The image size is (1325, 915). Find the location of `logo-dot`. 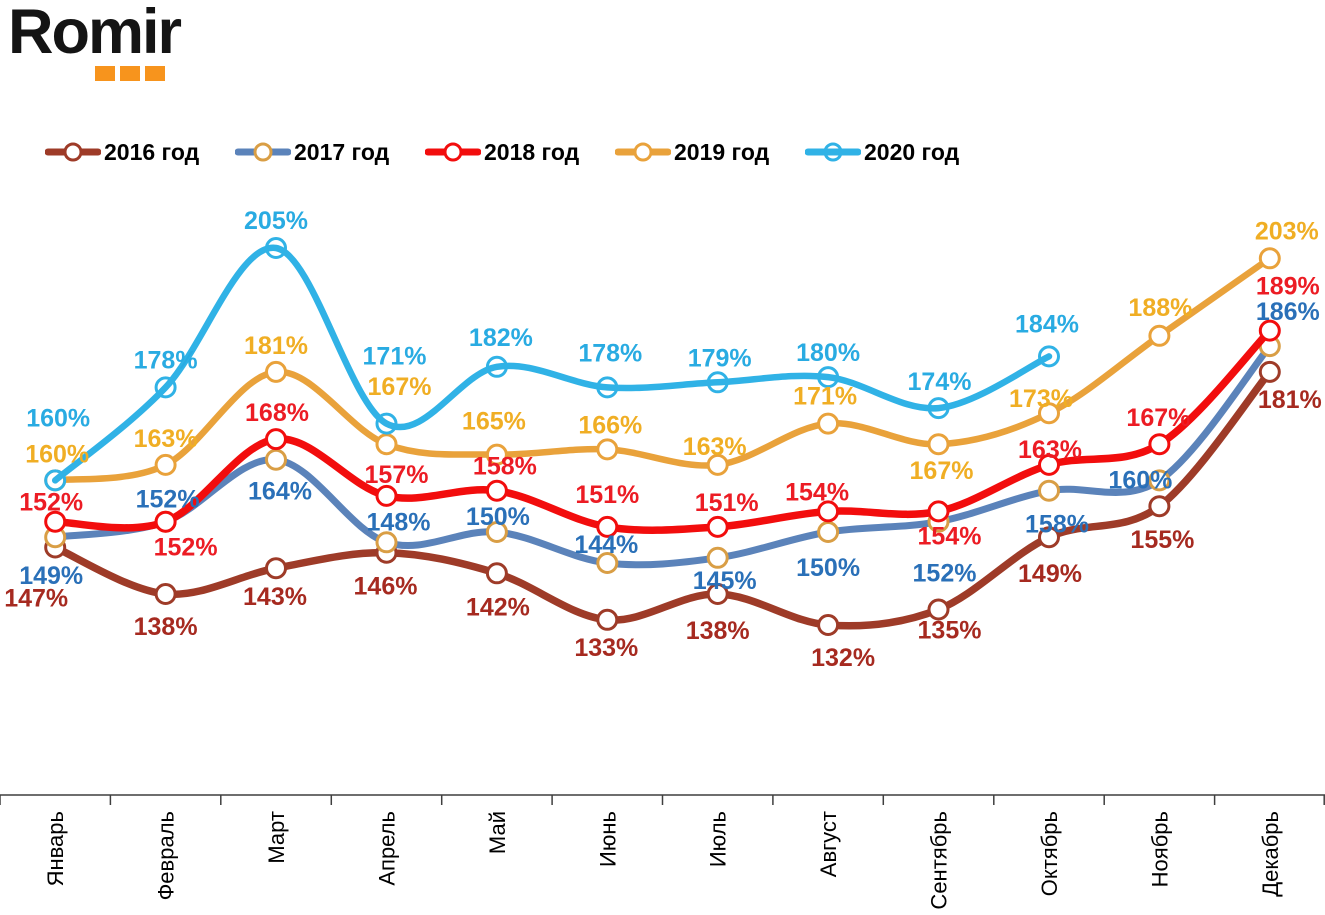

logo-dot is located at coordinates (155, 73).